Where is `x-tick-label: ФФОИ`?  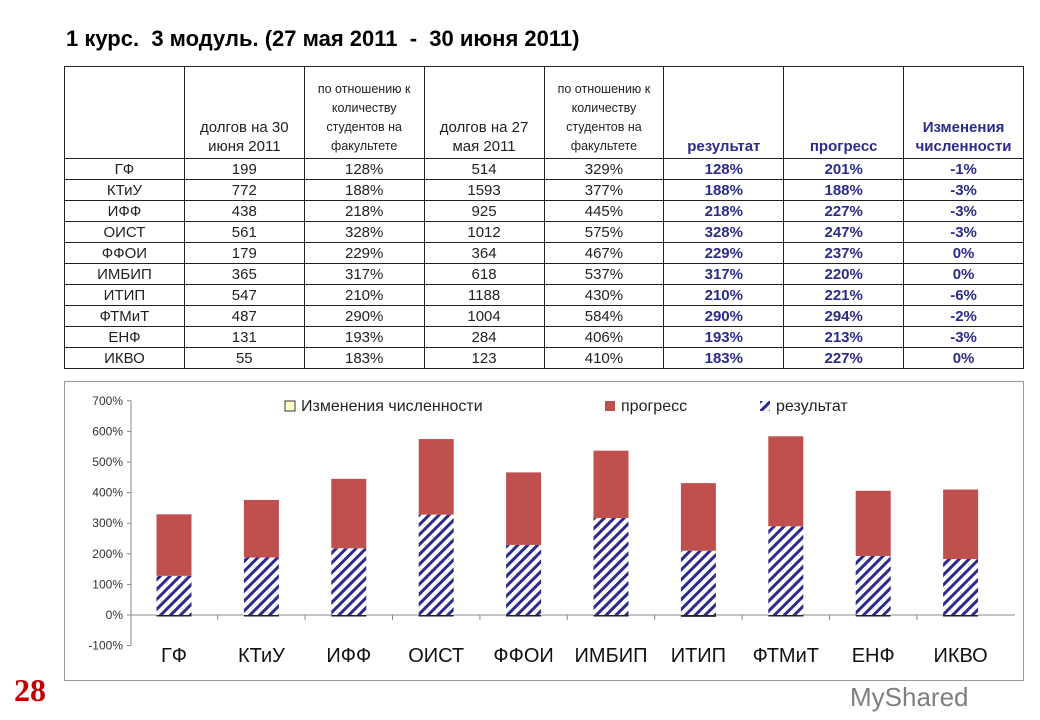 x-tick-label: ФФОИ is located at coordinates (523, 656).